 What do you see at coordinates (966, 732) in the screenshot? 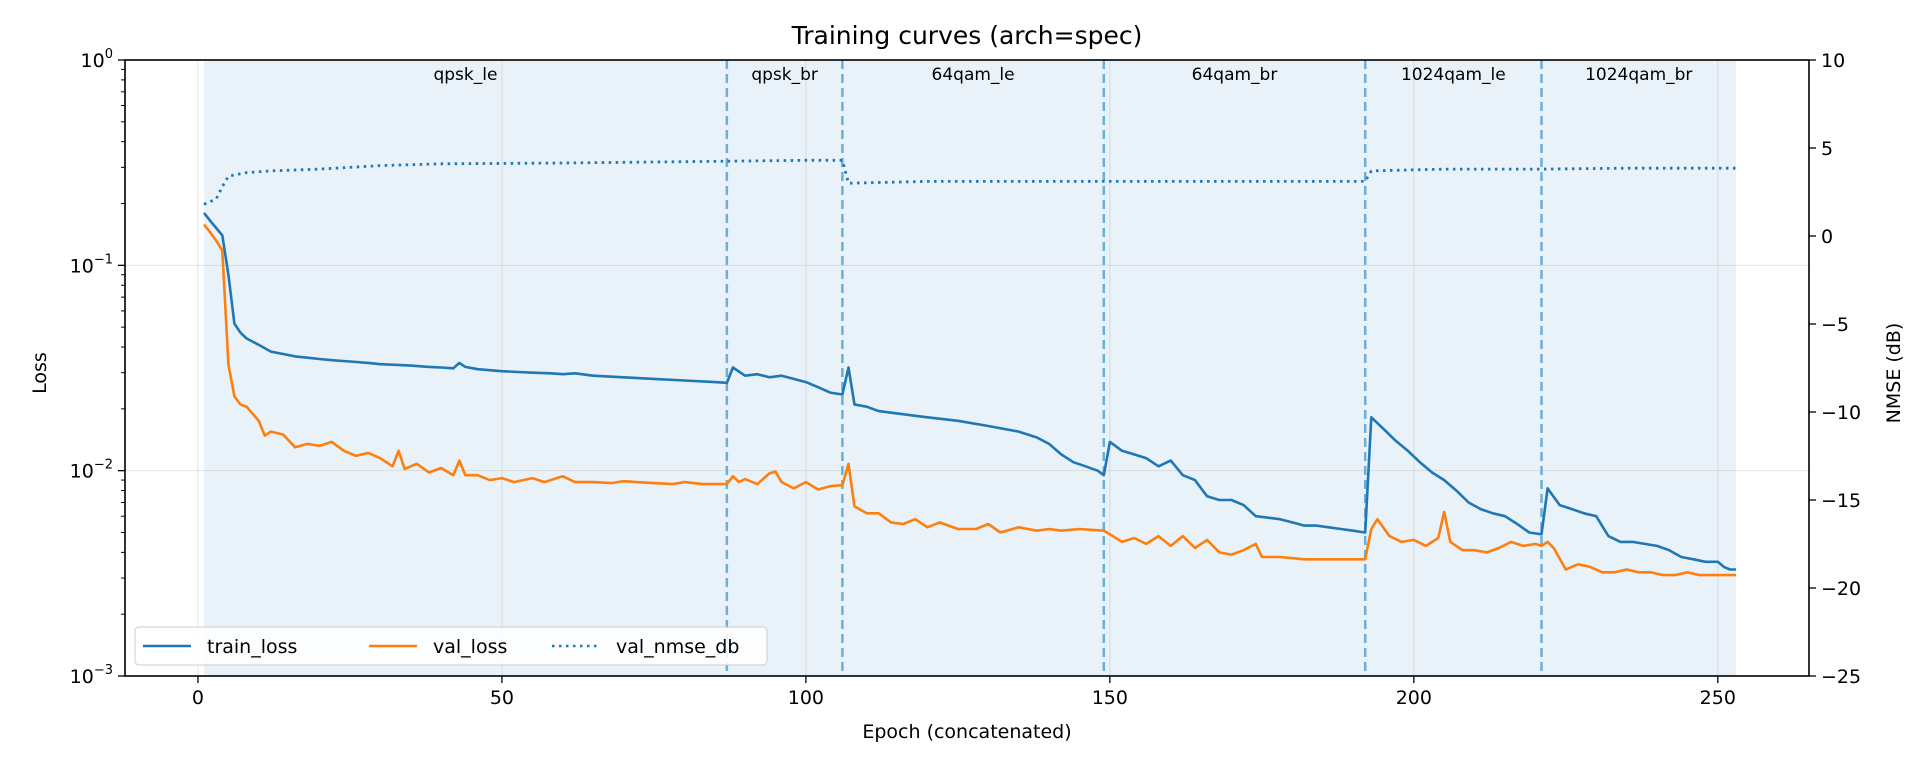
I see `x-axis-label: Epoch (concatenated)` at bounding box center [966, 732].